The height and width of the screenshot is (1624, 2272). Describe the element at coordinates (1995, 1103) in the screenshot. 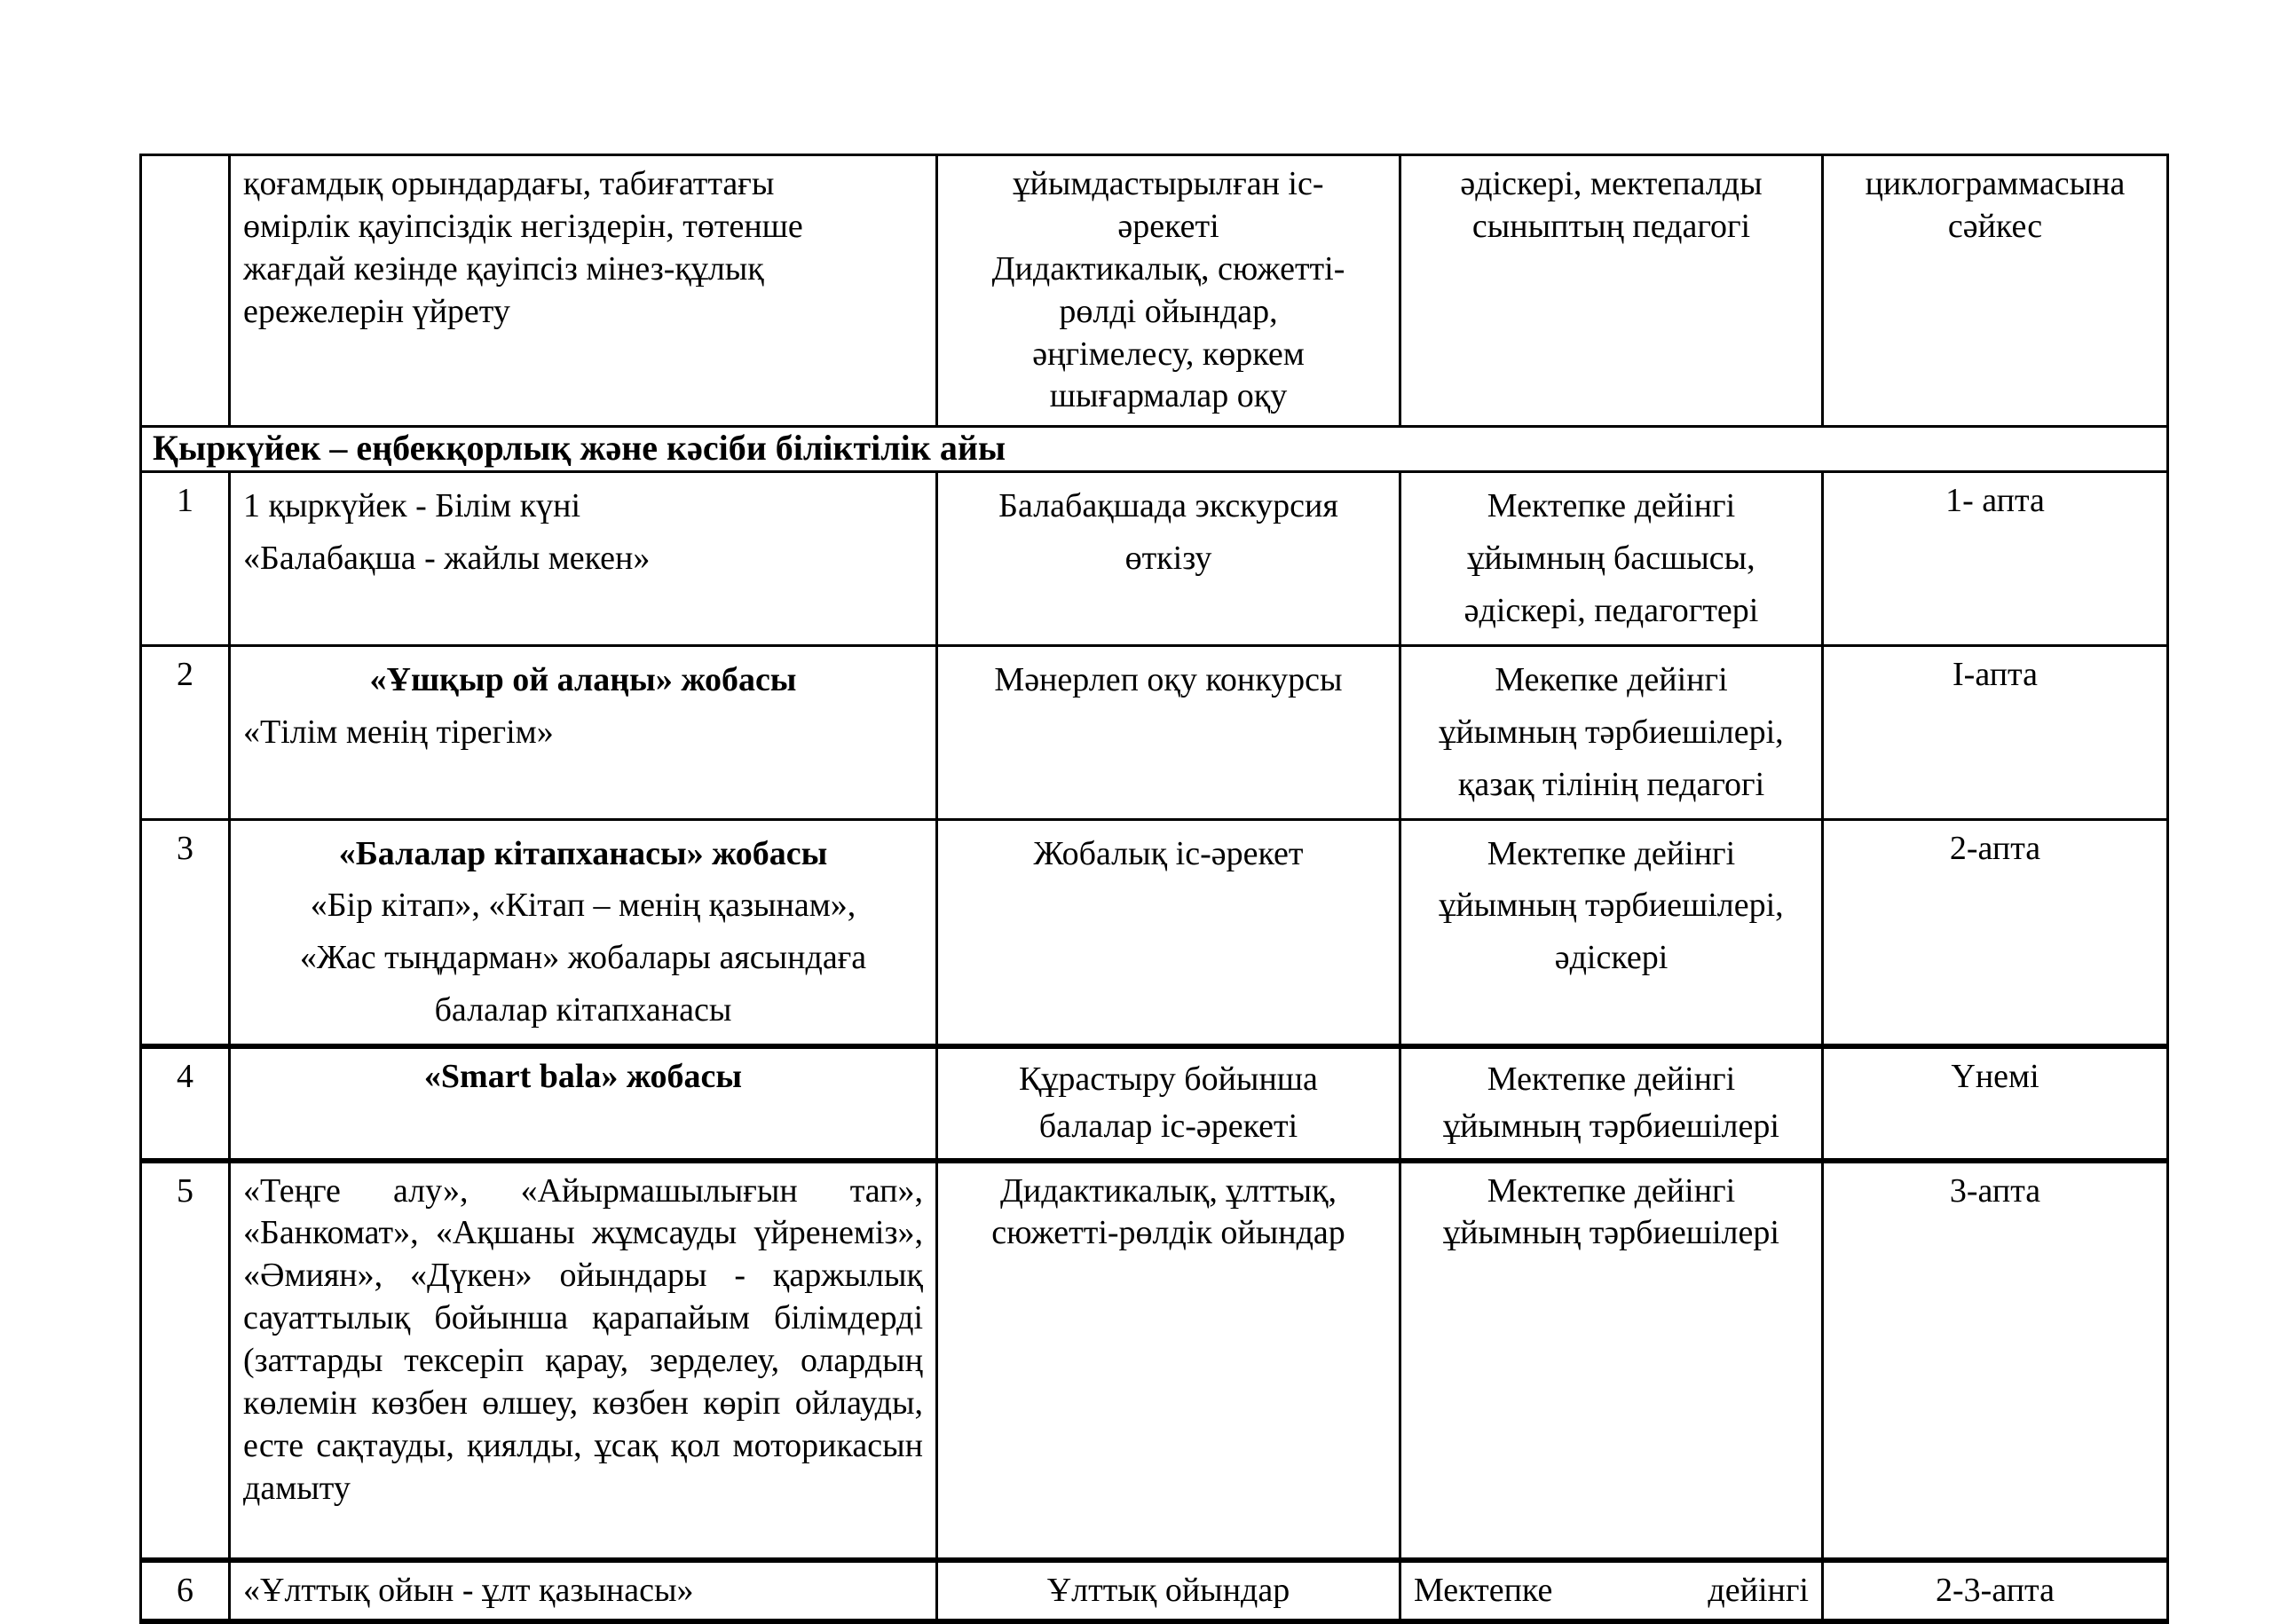

I see `term-cell: Үнемі` at that location.